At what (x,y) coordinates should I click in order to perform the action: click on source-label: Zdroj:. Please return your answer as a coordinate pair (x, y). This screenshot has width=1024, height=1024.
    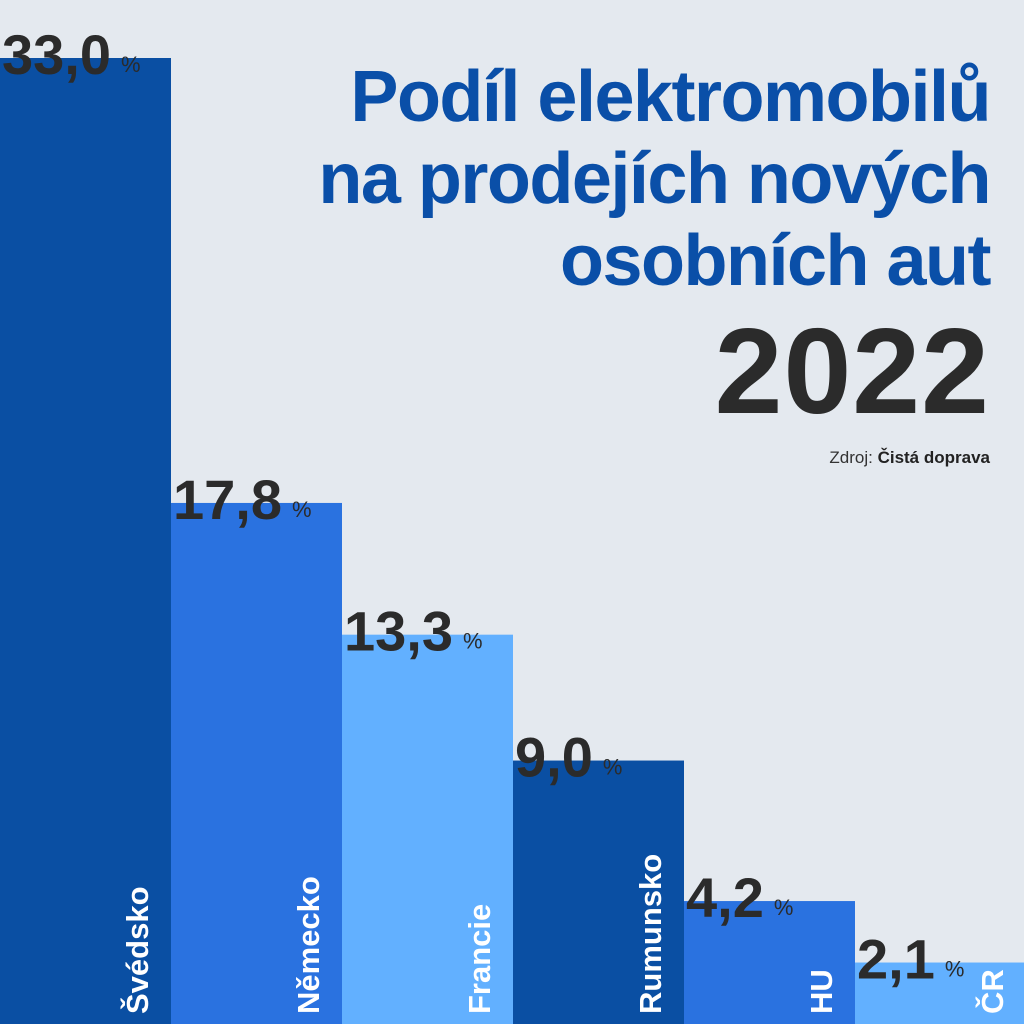
    Looking at the image, I should click on (851, 457).